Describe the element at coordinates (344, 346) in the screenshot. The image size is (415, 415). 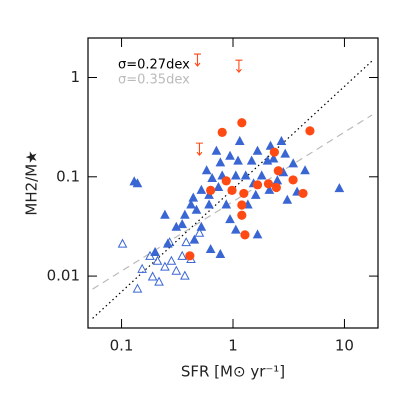
I see `x-tick-label: 10` at that location.